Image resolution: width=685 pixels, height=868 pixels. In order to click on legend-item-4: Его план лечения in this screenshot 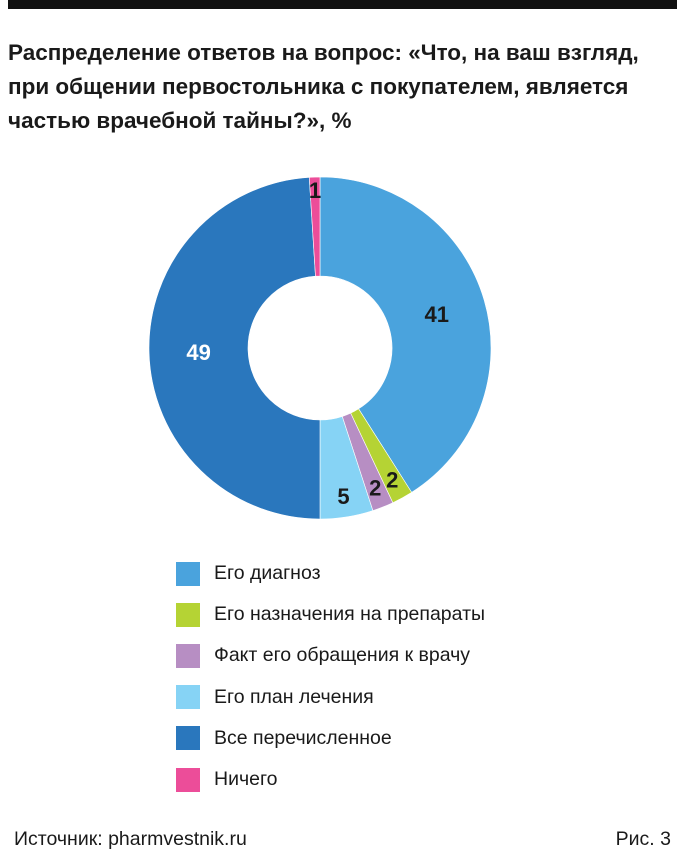, I will do `click(330, 697)`.